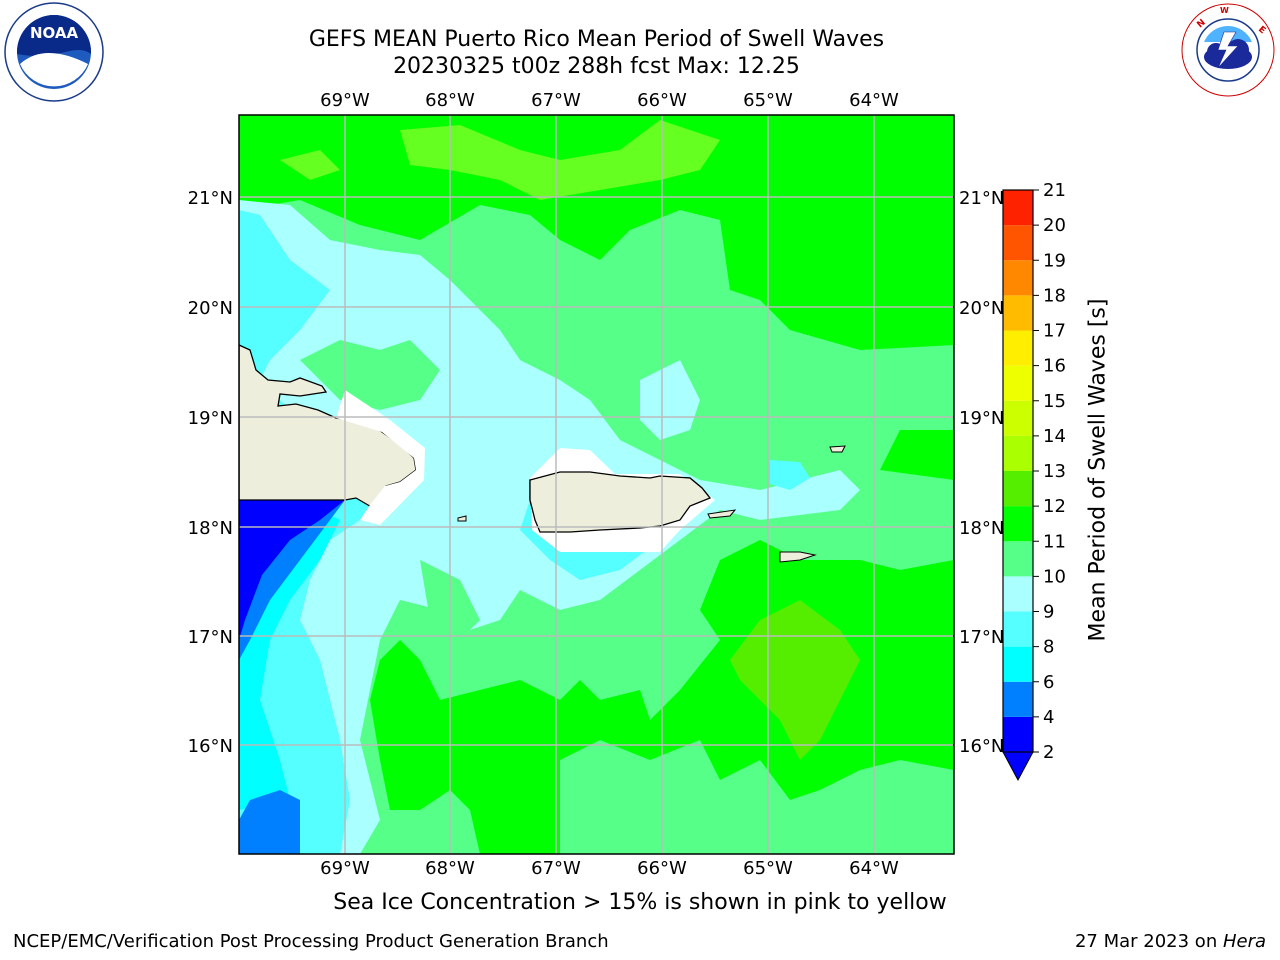  I want to click on colorbar-tick-label: 16, so click(1054, 366).